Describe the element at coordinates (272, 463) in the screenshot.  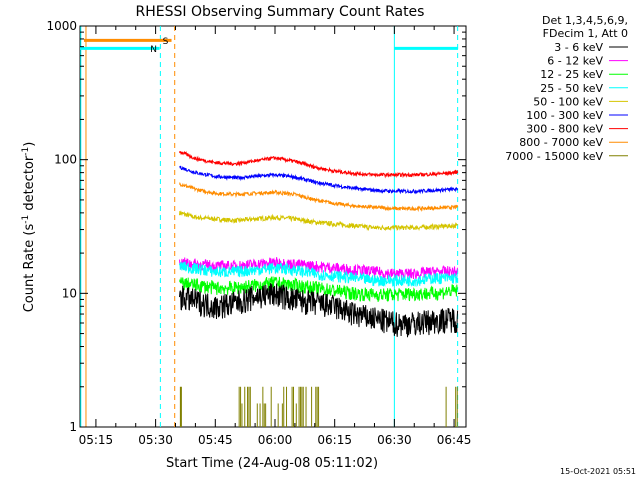
I see `x-axis-label: Start Time (24-Aug-08 05:11:02)` at that location.